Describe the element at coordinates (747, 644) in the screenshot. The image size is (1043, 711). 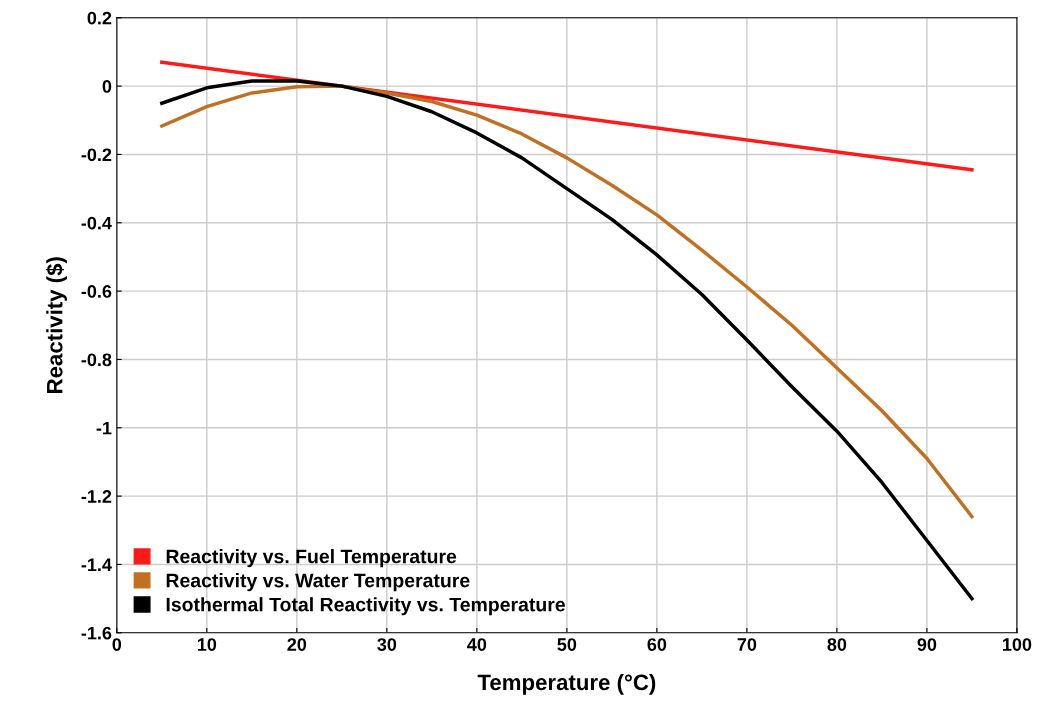
I see `x-tick-label: 70` at that location.